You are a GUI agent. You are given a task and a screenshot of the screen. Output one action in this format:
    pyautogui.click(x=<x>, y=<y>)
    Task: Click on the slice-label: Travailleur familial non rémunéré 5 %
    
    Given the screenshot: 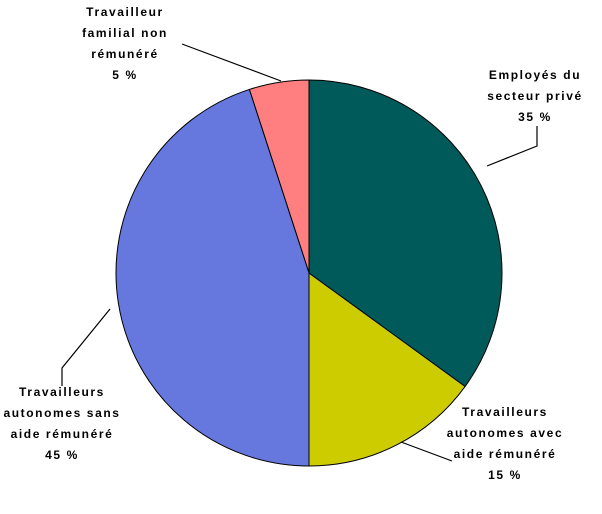 What is the action you would take?
    pyautogui.click(x=125, y=44)
    